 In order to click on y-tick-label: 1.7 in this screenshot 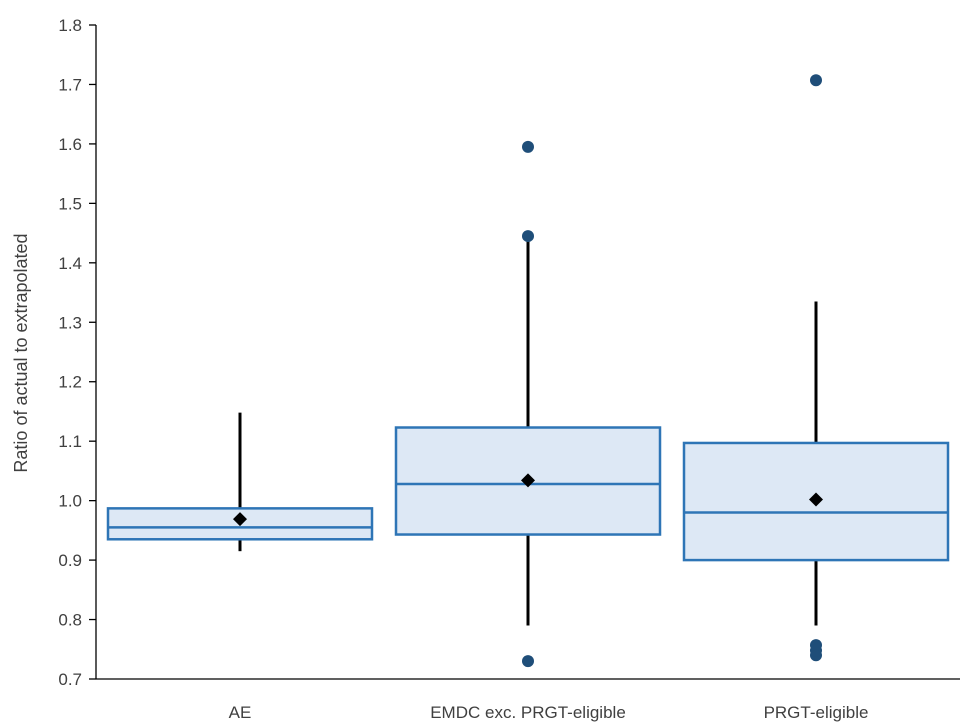, I will do `click(70, 84)`.